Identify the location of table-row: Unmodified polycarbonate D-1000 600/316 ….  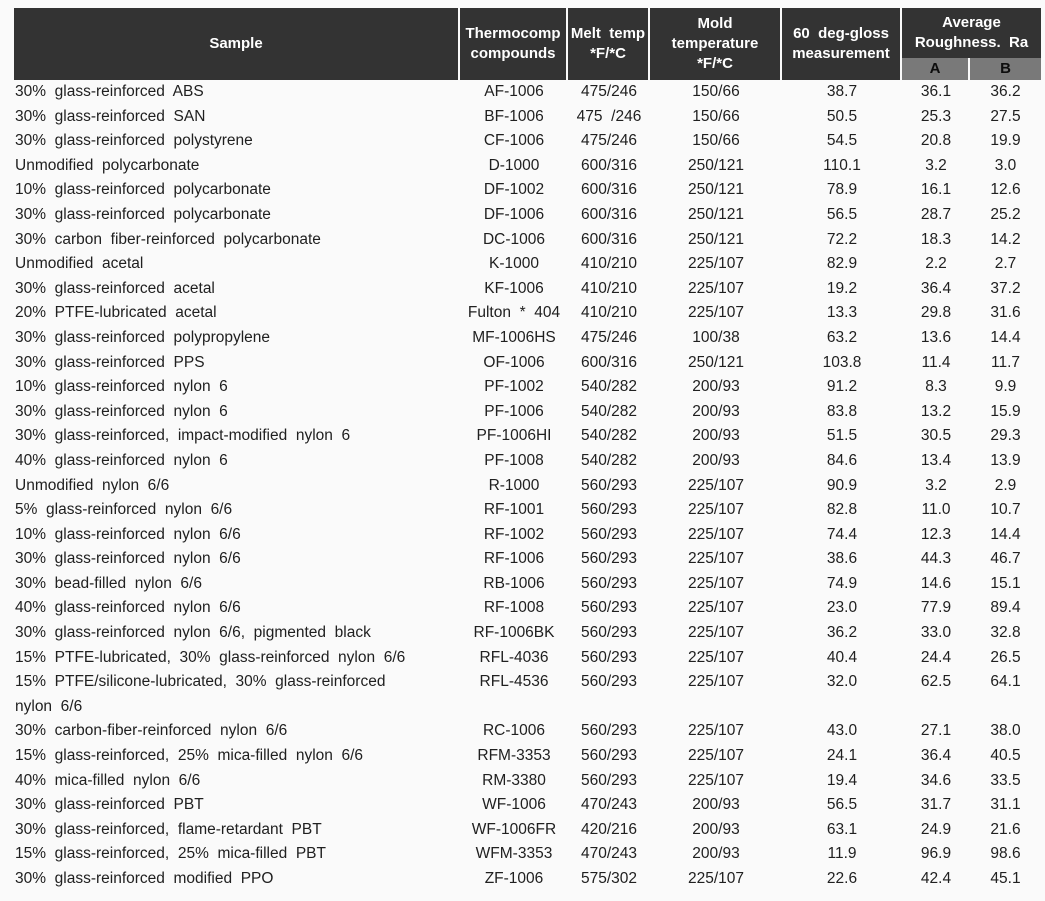
(527, 166).